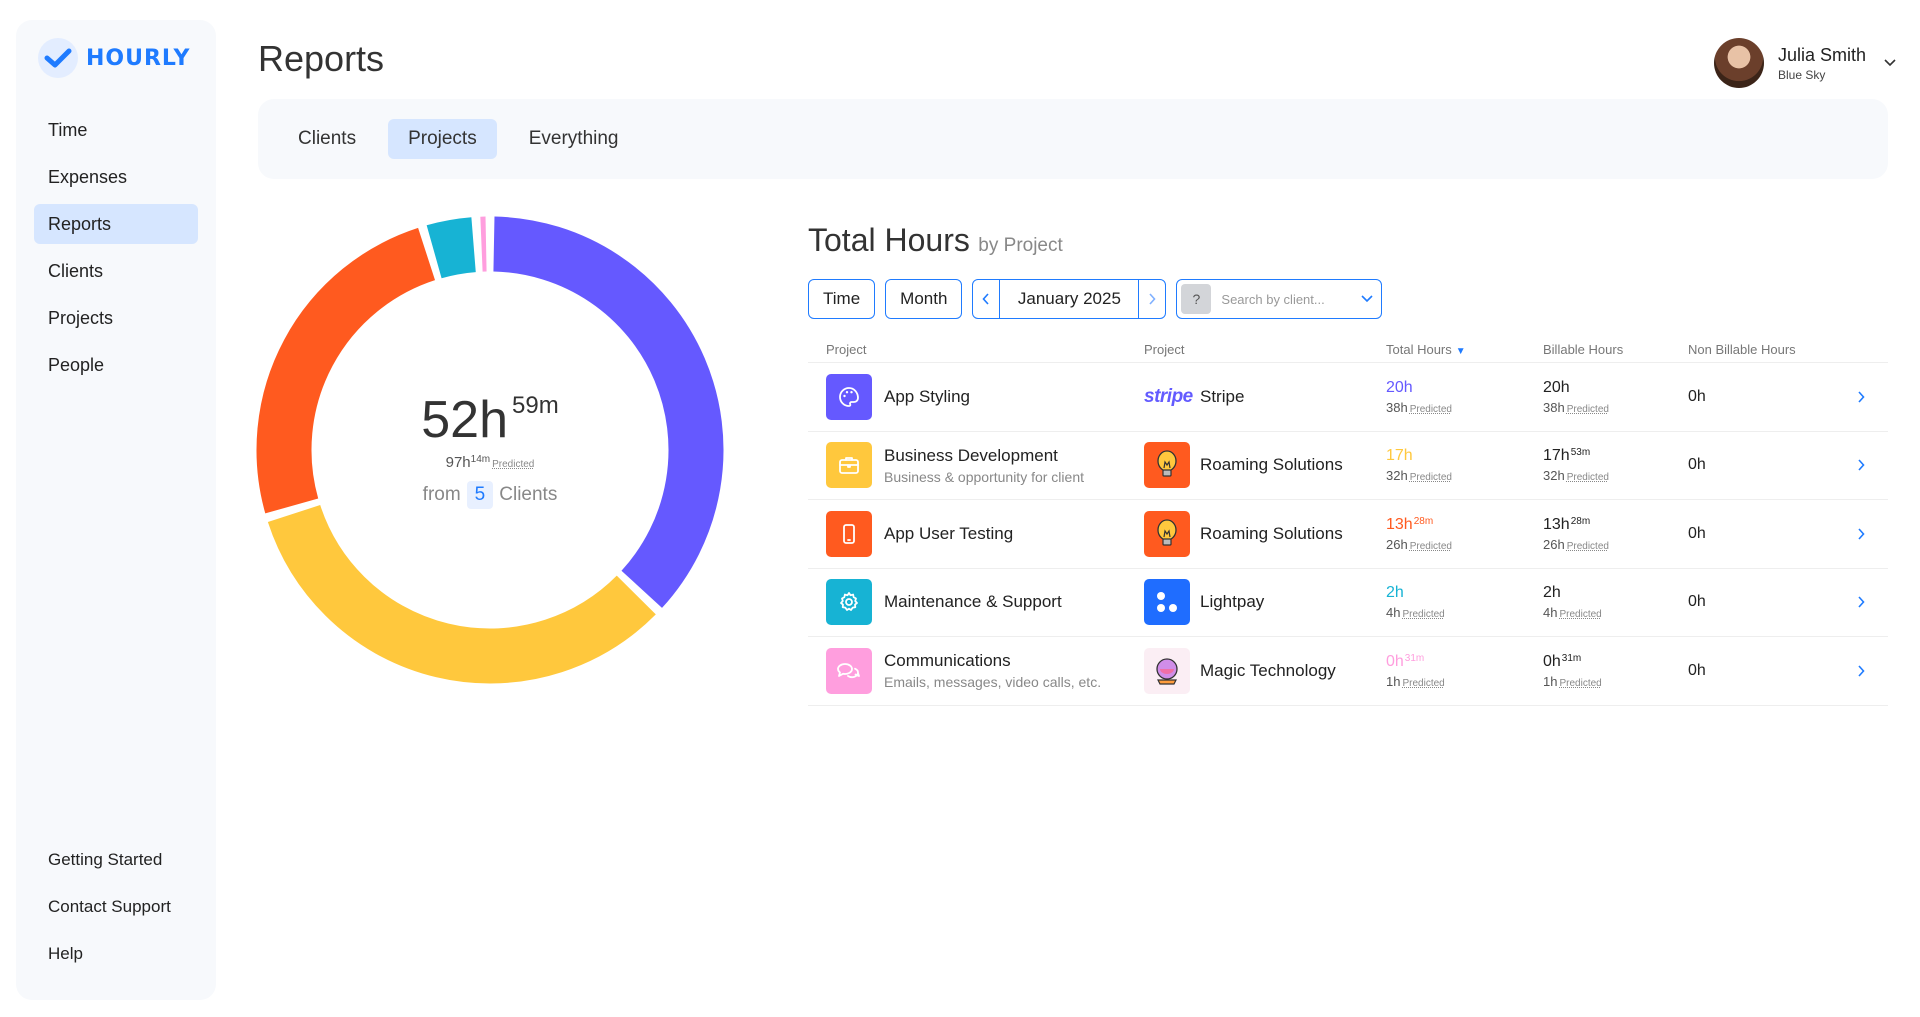 This screenshot has height=1017, width=1920. I want to click on bill-predicted: 32h Predicted, so click(1615, 475).